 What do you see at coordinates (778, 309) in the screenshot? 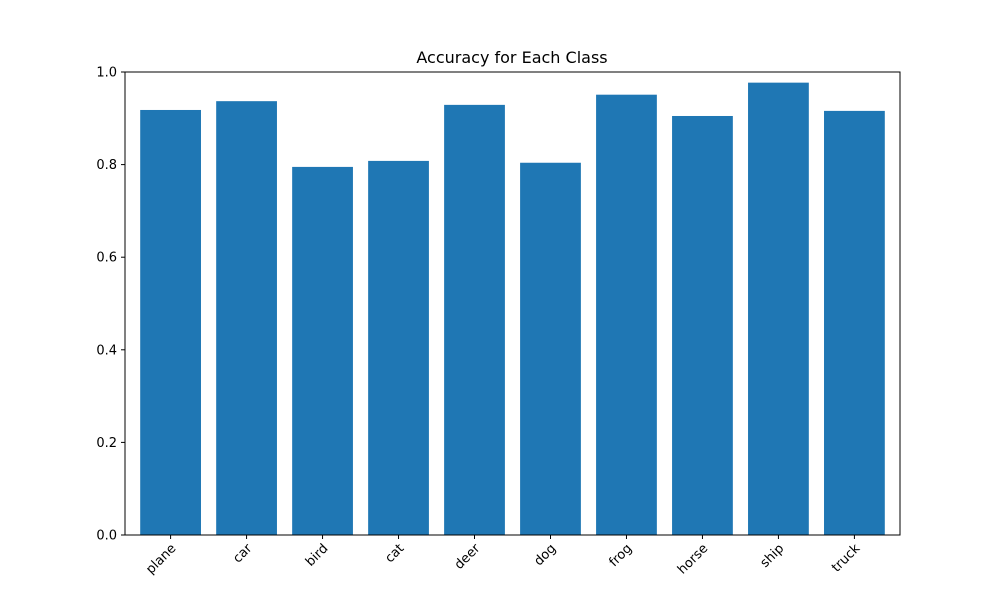
I see `bar-ship` at bounding box center [778, 309].